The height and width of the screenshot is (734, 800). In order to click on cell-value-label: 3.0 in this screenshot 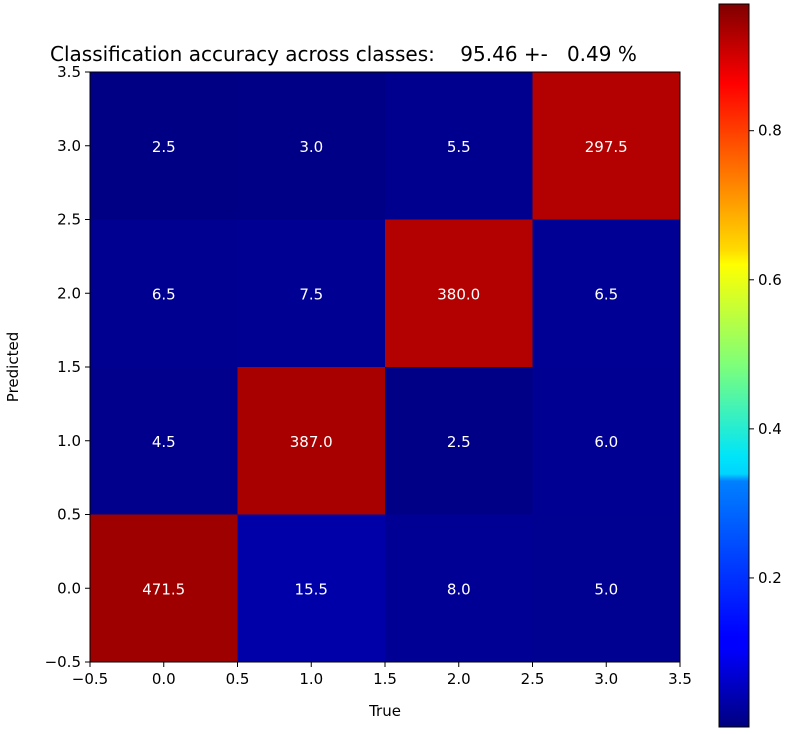, I will do `click(311, 147)`.